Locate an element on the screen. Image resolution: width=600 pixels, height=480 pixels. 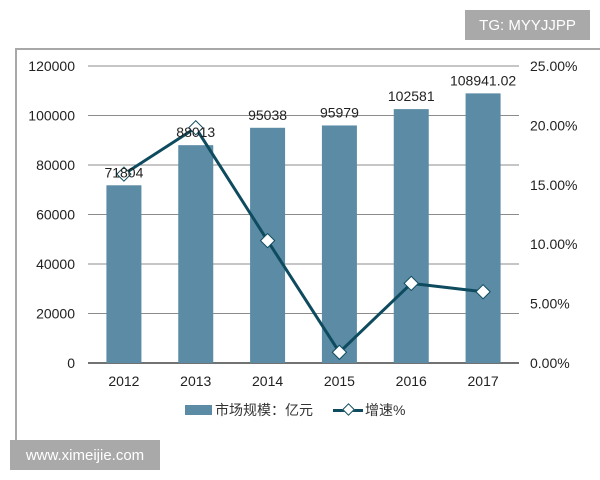
growth-point-2014 is located at coordinates (267, 240).